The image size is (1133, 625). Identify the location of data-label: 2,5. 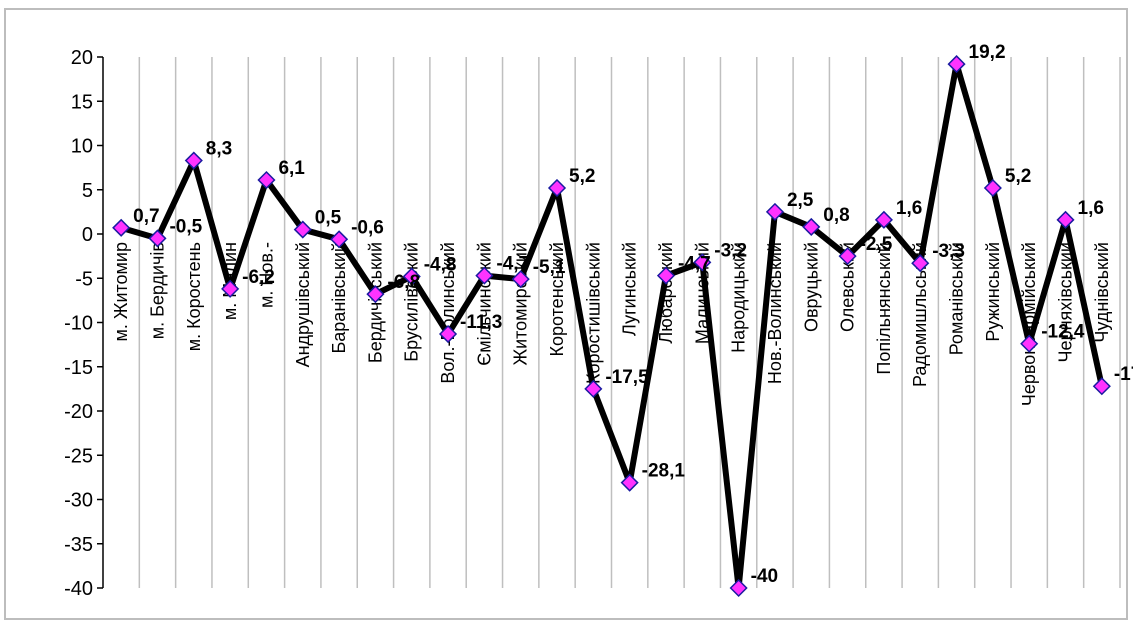
(800, 200).